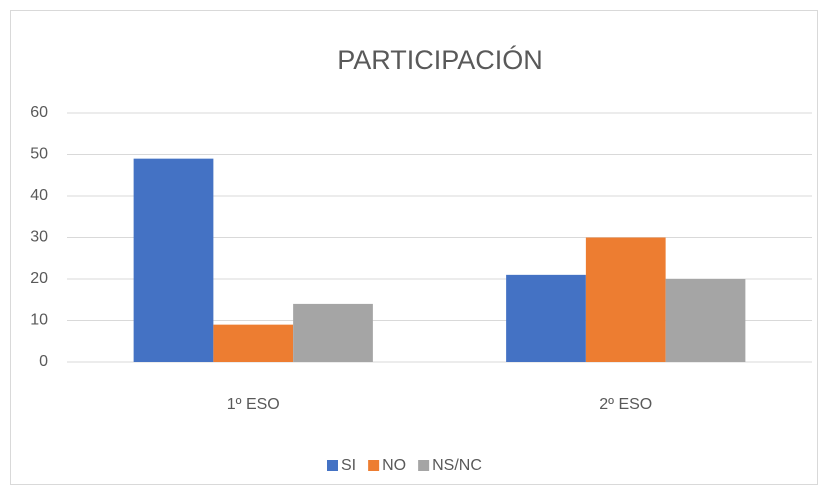 The image size is (829, 495). I want to click on legend-label: SI, so click(348, 465).